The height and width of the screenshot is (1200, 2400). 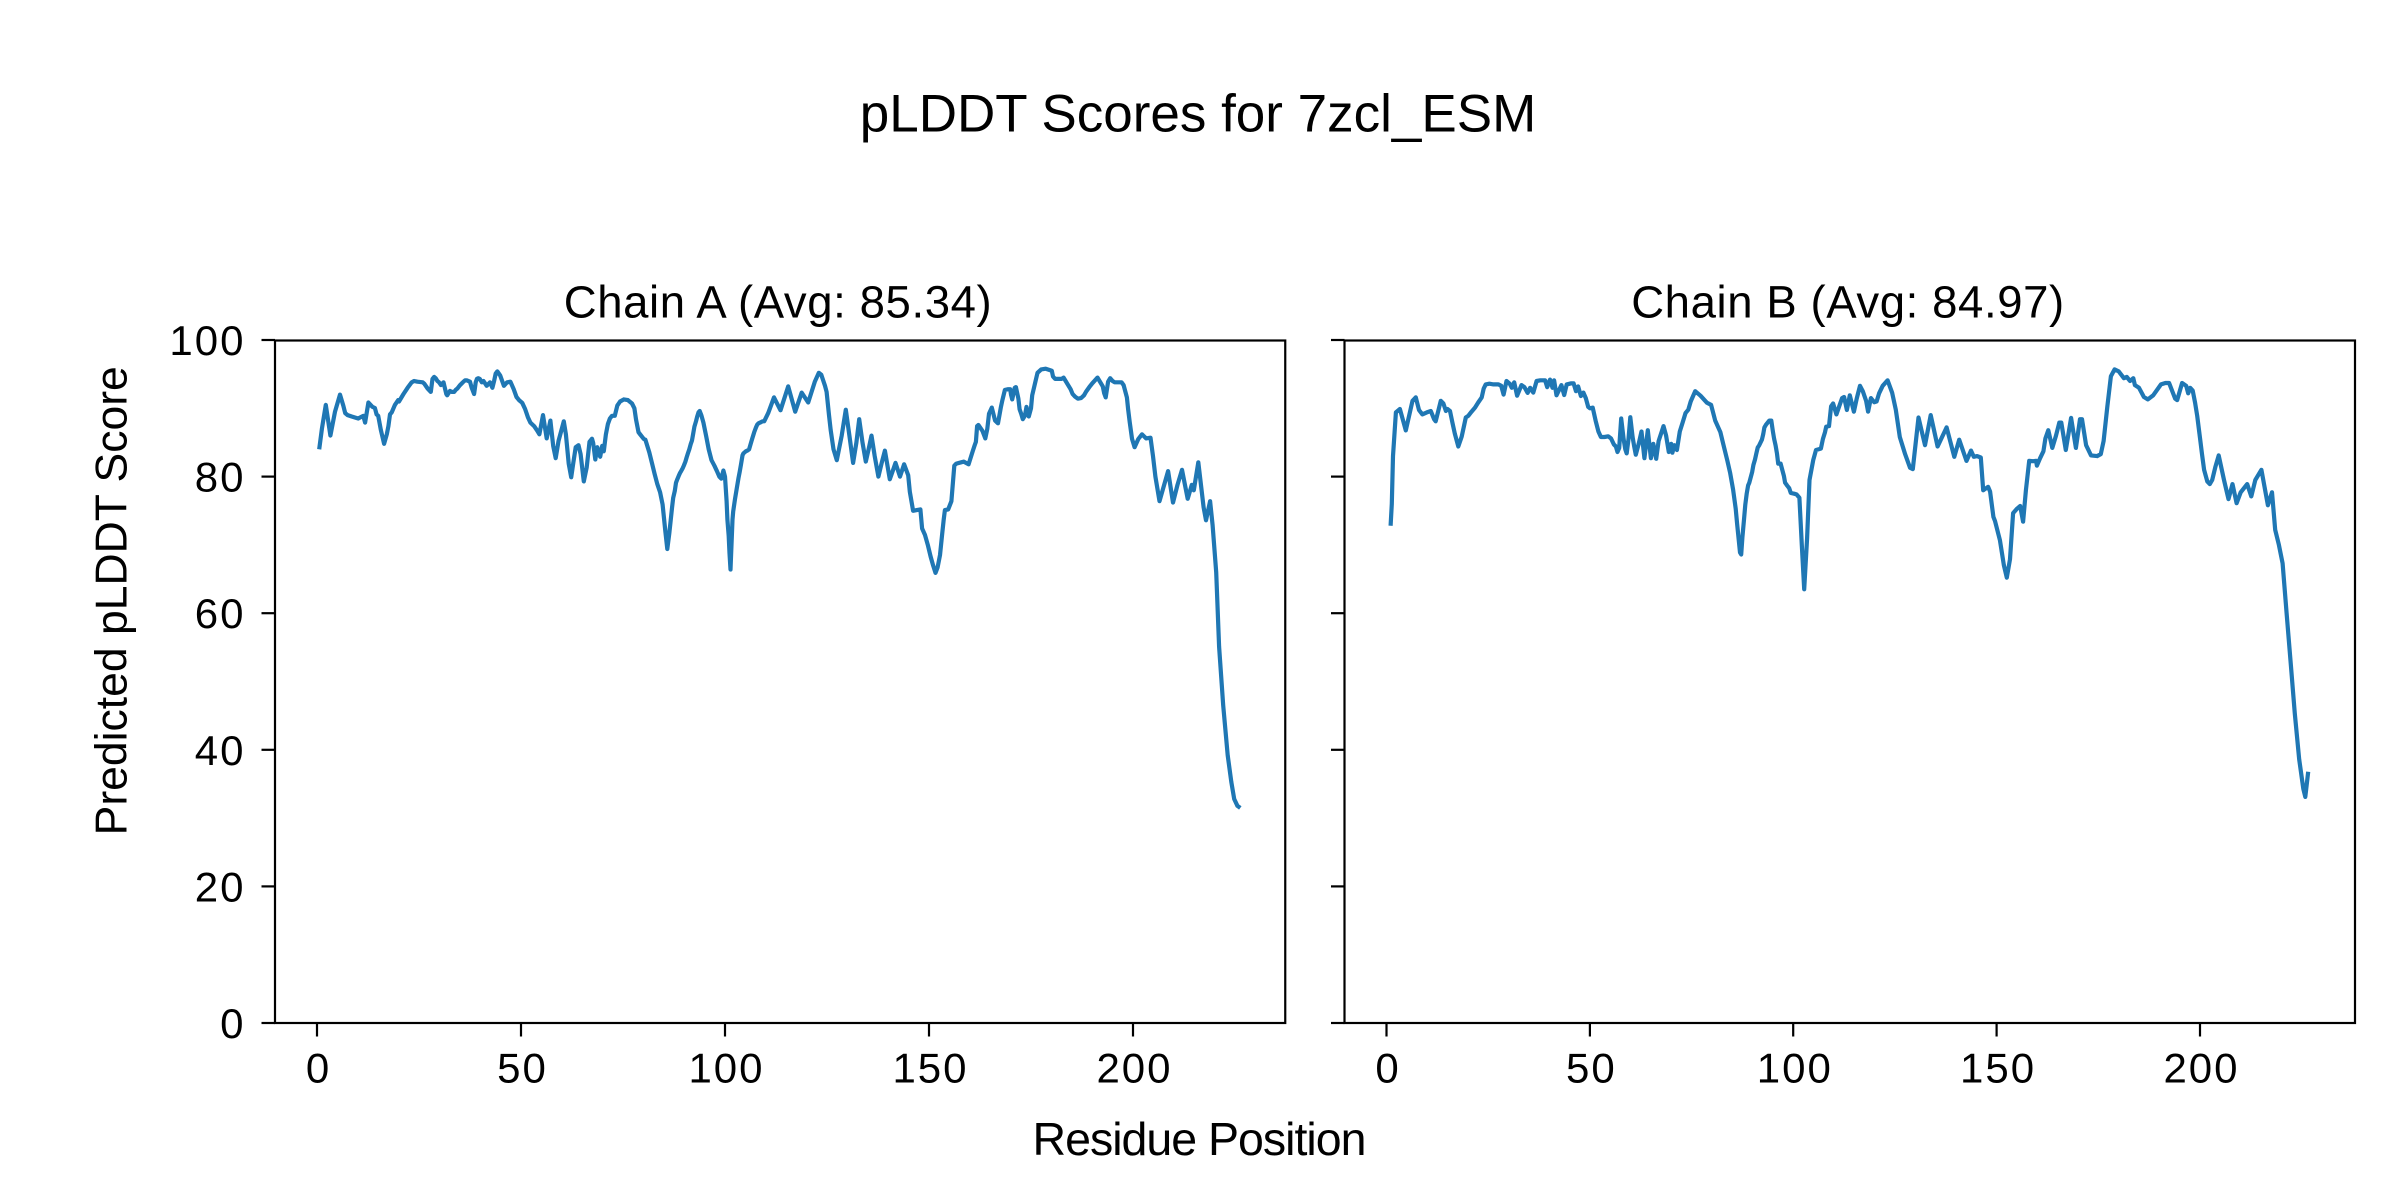 I want to click on svg-text: Residue Position, so click(x=1199, y=1139).